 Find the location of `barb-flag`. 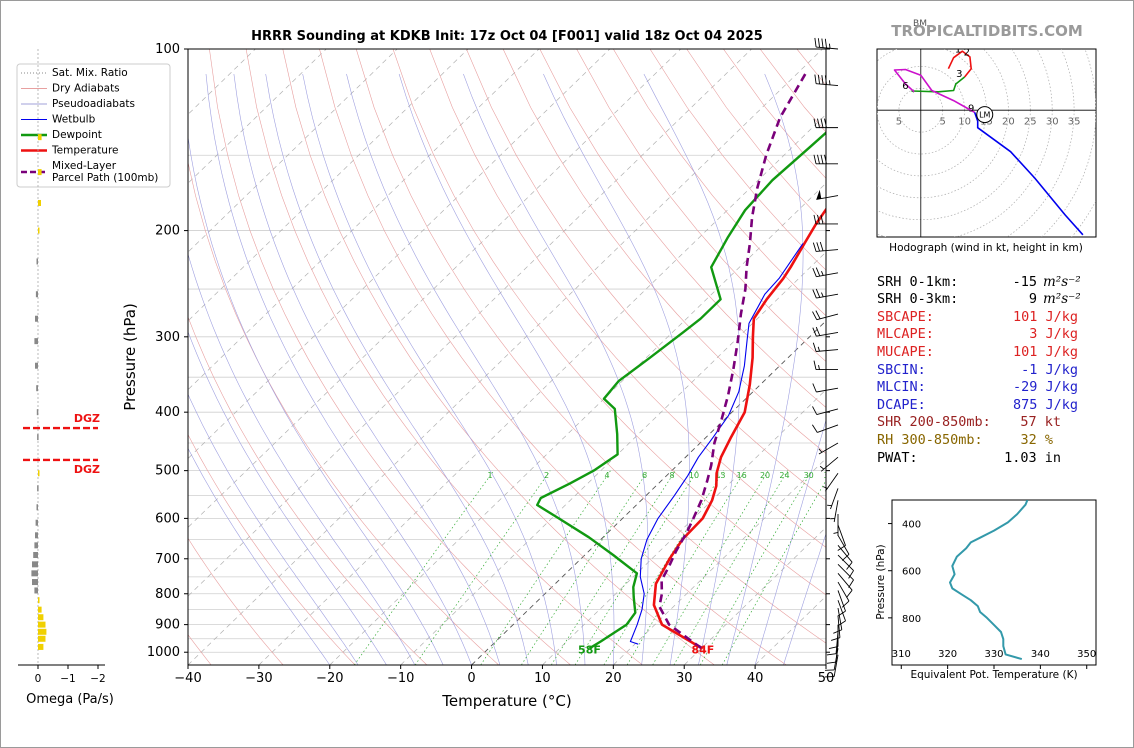

barb-flag is located at coordinates (818, 195).